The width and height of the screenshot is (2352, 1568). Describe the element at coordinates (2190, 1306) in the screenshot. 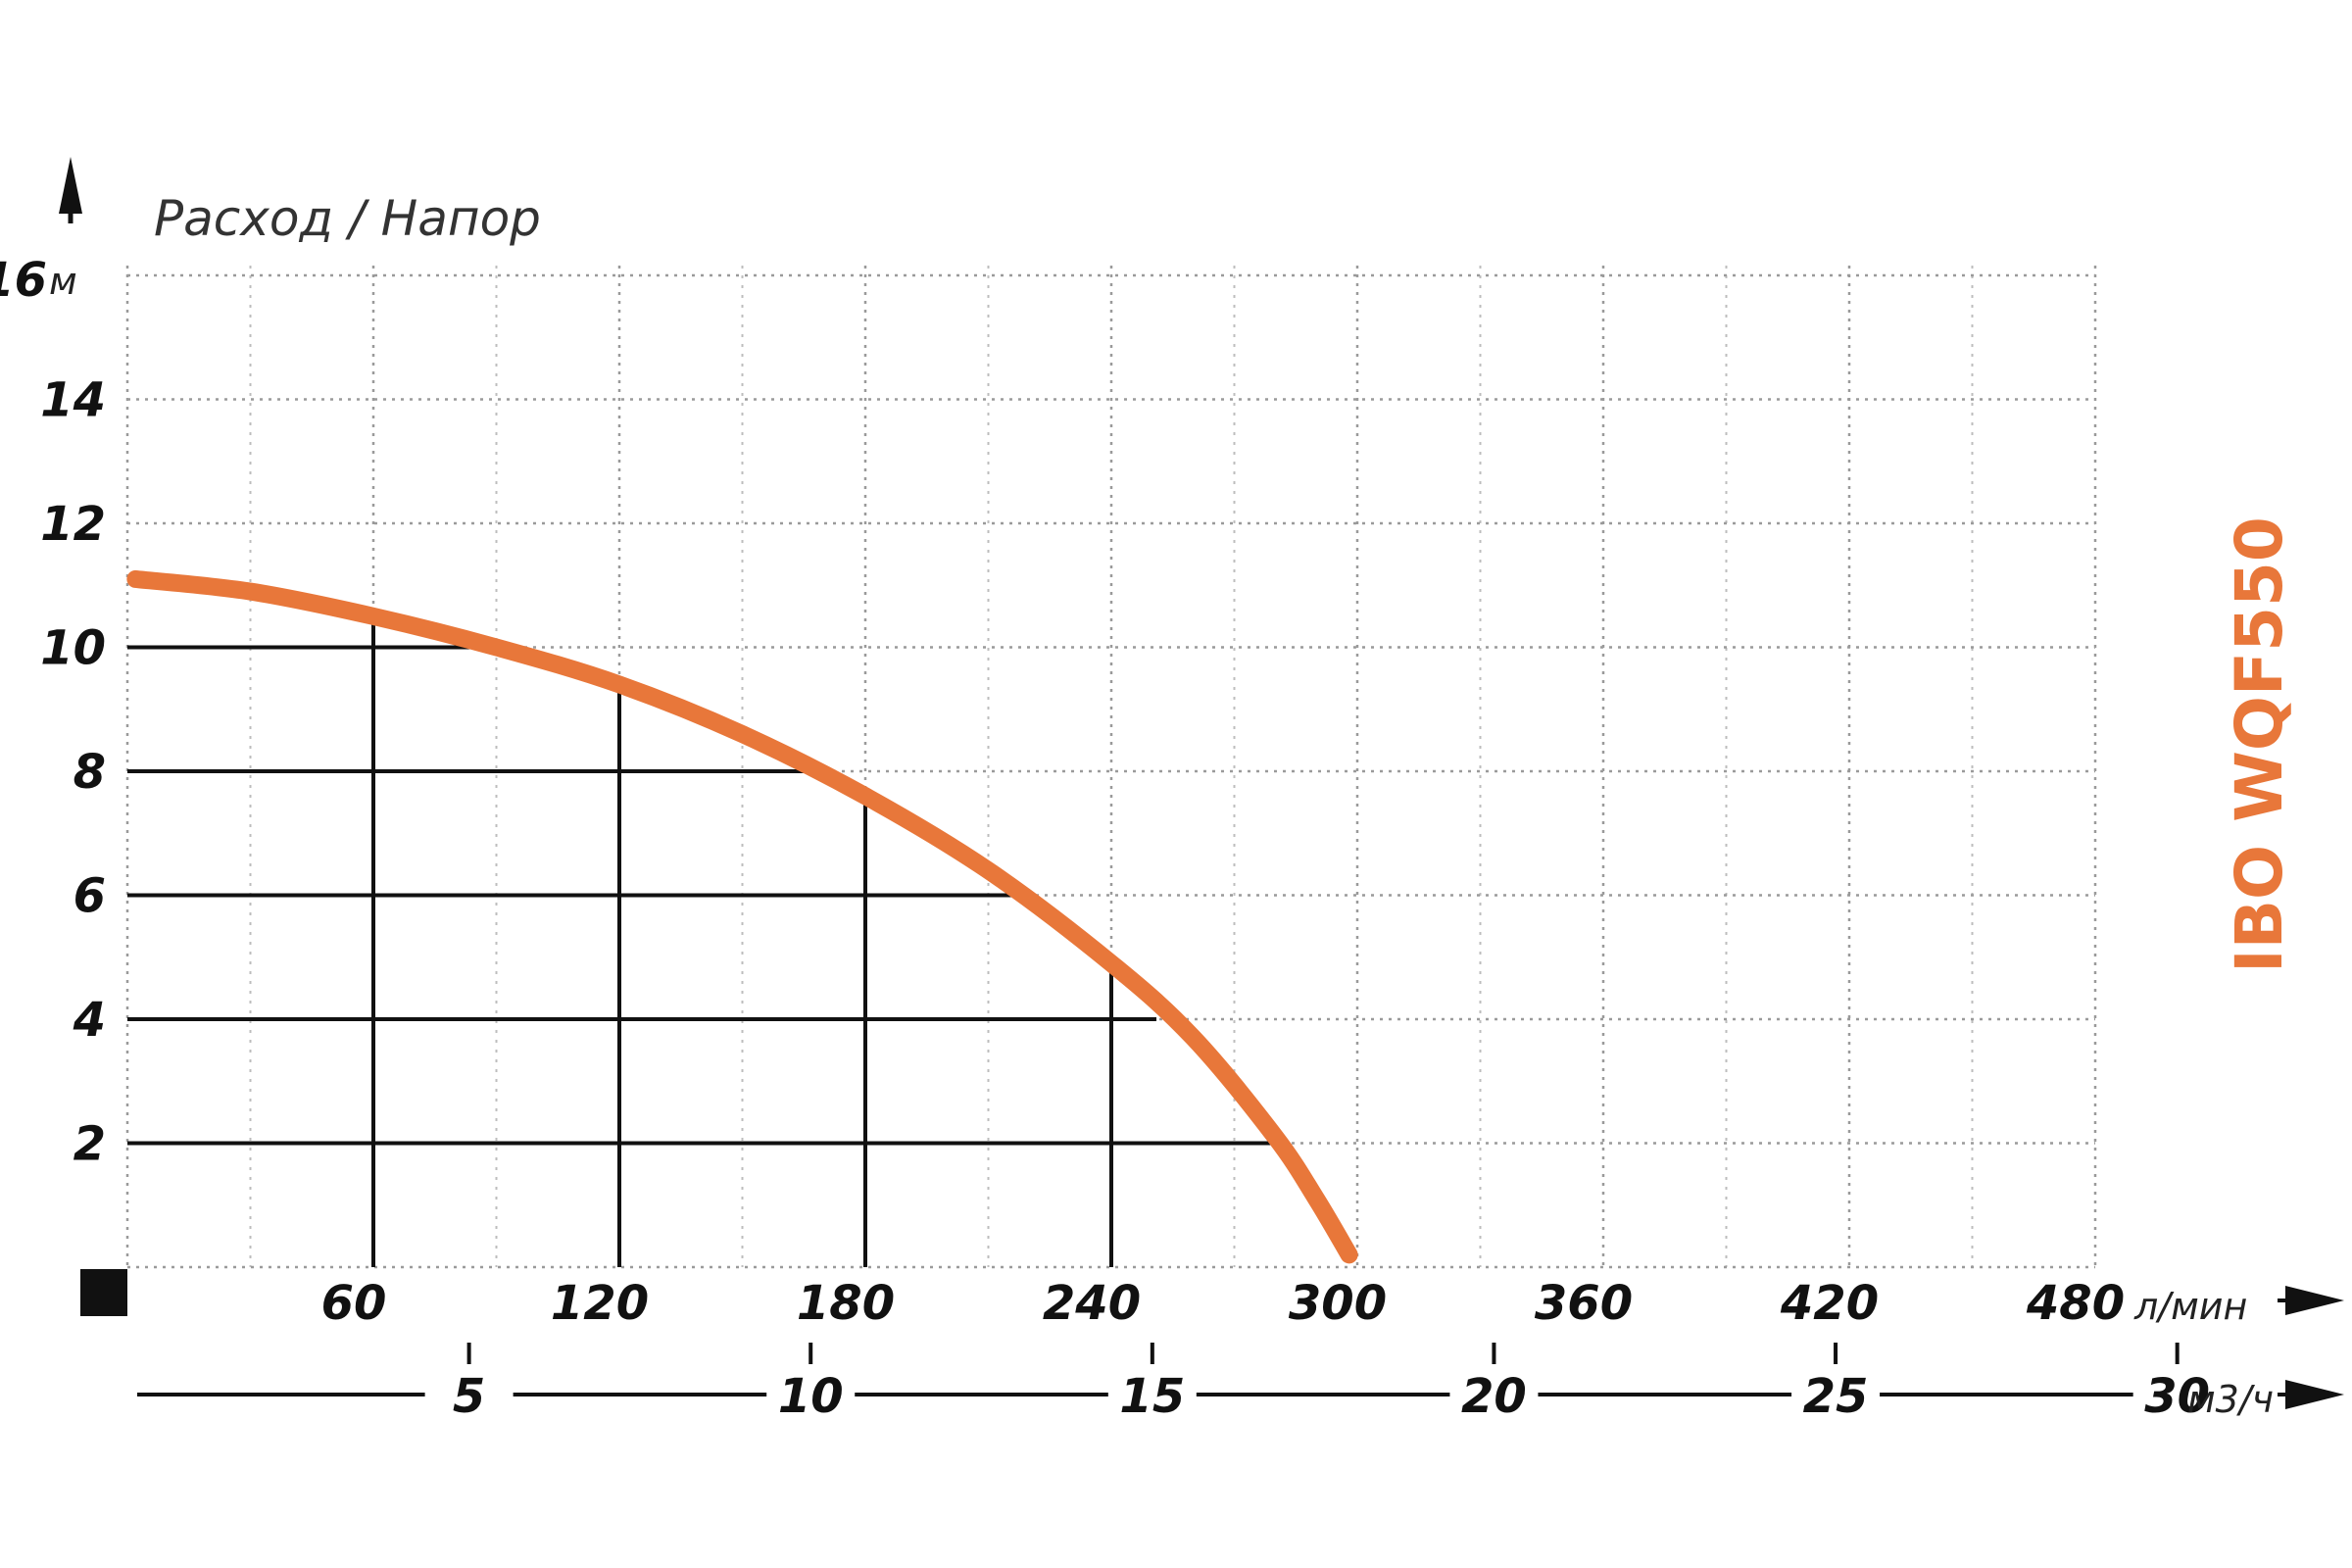

I see `x-axis-unit: л/мин` at that location.